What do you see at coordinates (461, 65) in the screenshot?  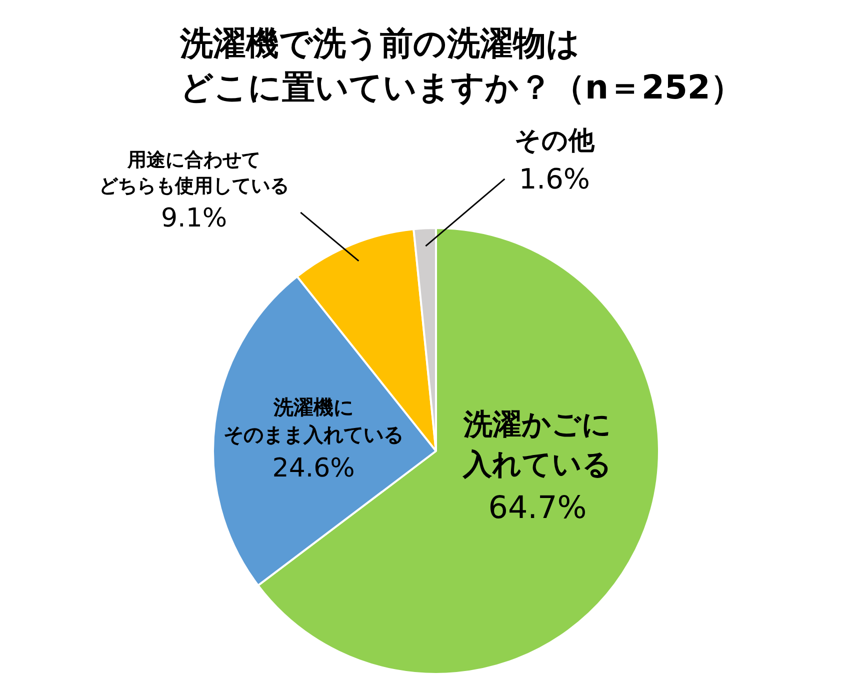 I see `chart-title: 洗濯機で洗う前の洗濯物はどこに置いていますか？（n＝252）` at bounding box center [461, 65].